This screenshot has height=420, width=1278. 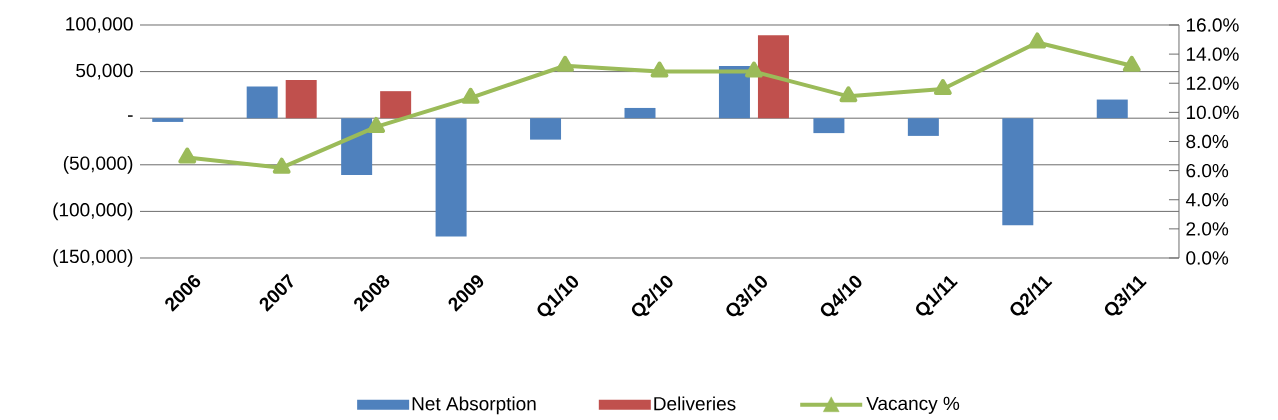 I want to click on y2-tick-label: 10.0%, so click(x=1212, y=112).